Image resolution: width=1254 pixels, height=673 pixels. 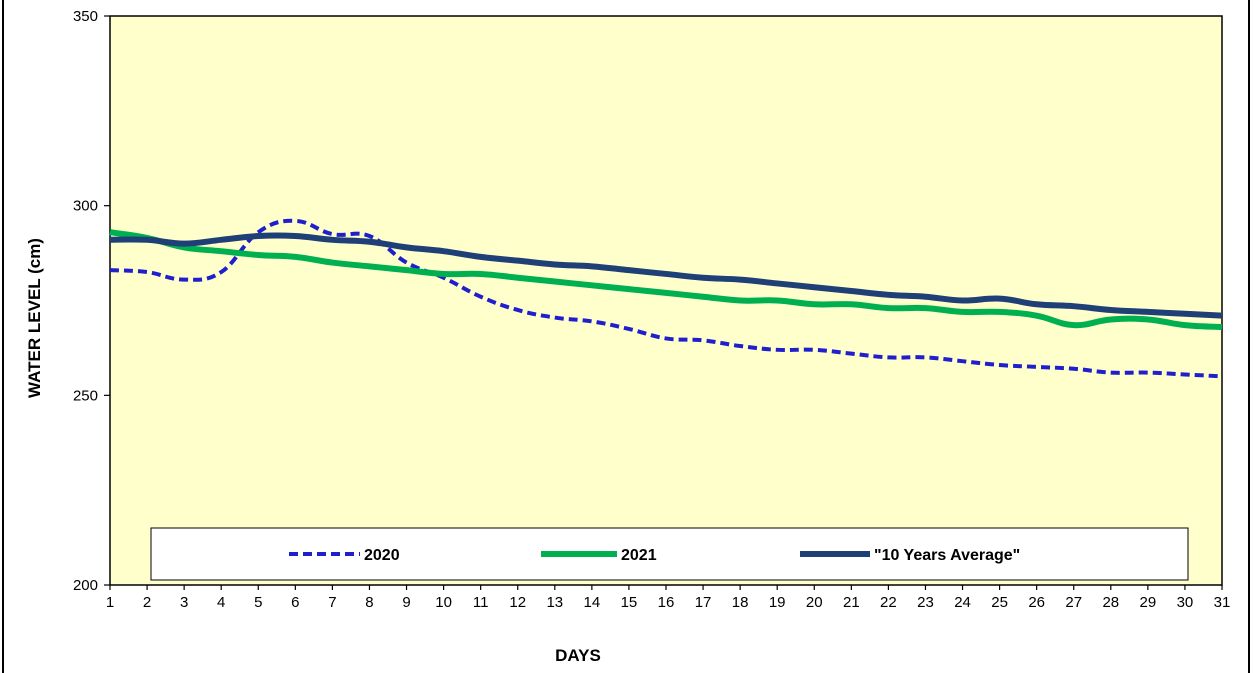 What do you see at coordinates (925, 602) in the screenshot?
I see `x-tick-label-23: 23` at bounding box center [925, 602].